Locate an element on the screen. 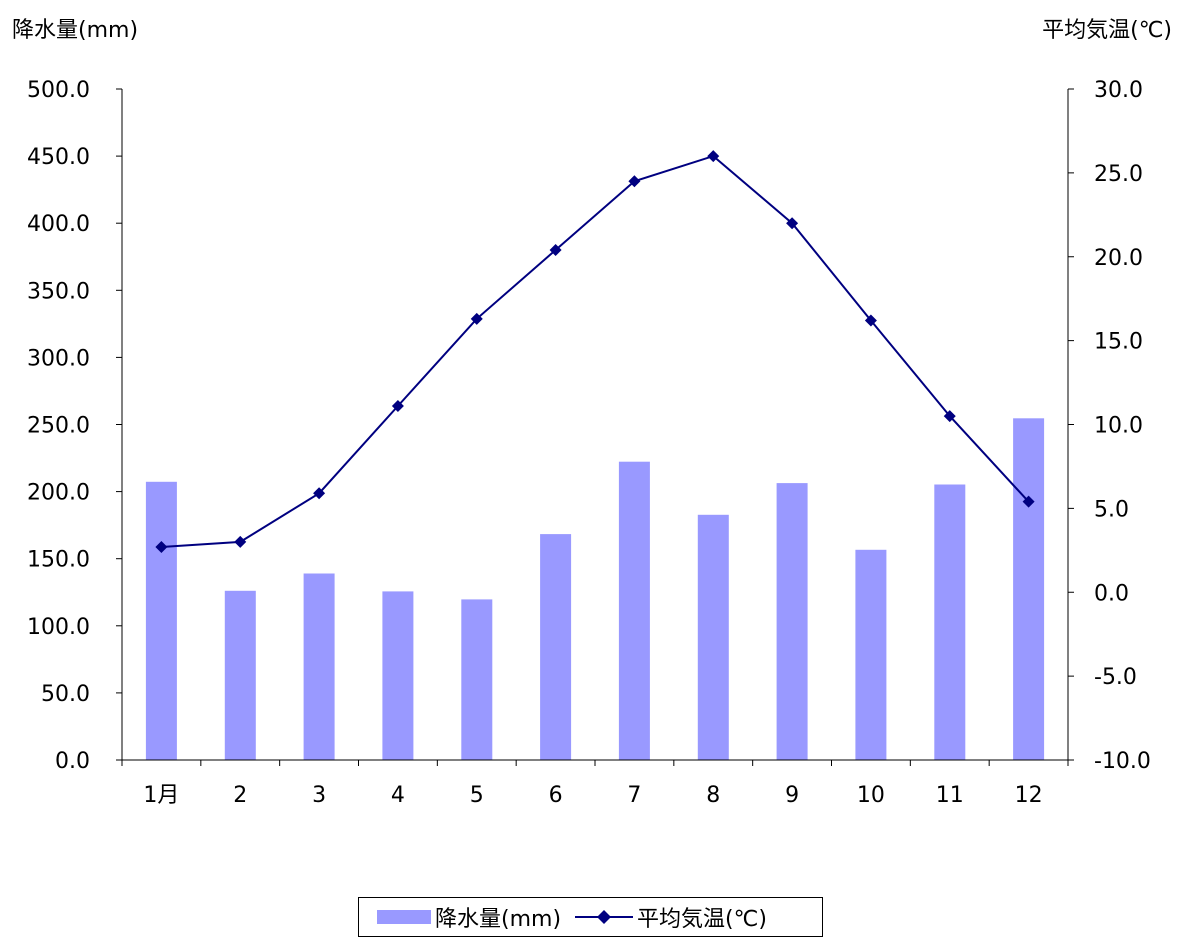  x-axis-tick-label: 12 is located at coordinates (1029, 795).